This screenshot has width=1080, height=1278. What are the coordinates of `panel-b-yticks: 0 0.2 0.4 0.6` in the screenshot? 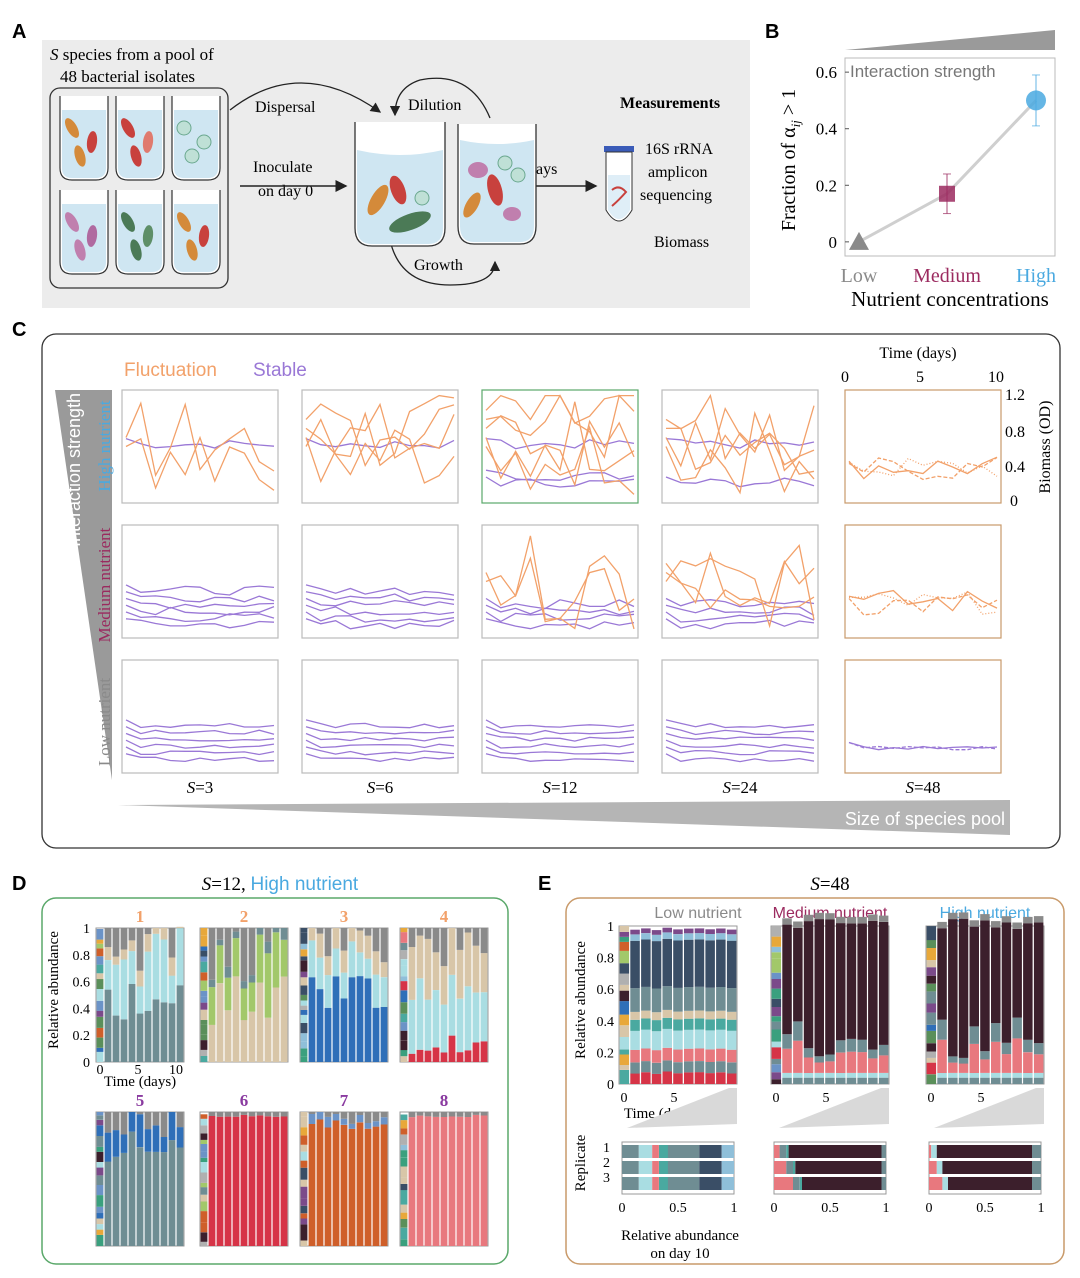 It's located at (832, 157).